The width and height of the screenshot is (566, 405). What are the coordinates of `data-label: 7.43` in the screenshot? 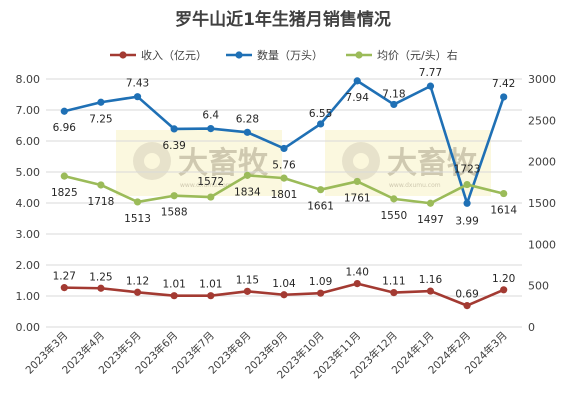 It's located at (137, 84).